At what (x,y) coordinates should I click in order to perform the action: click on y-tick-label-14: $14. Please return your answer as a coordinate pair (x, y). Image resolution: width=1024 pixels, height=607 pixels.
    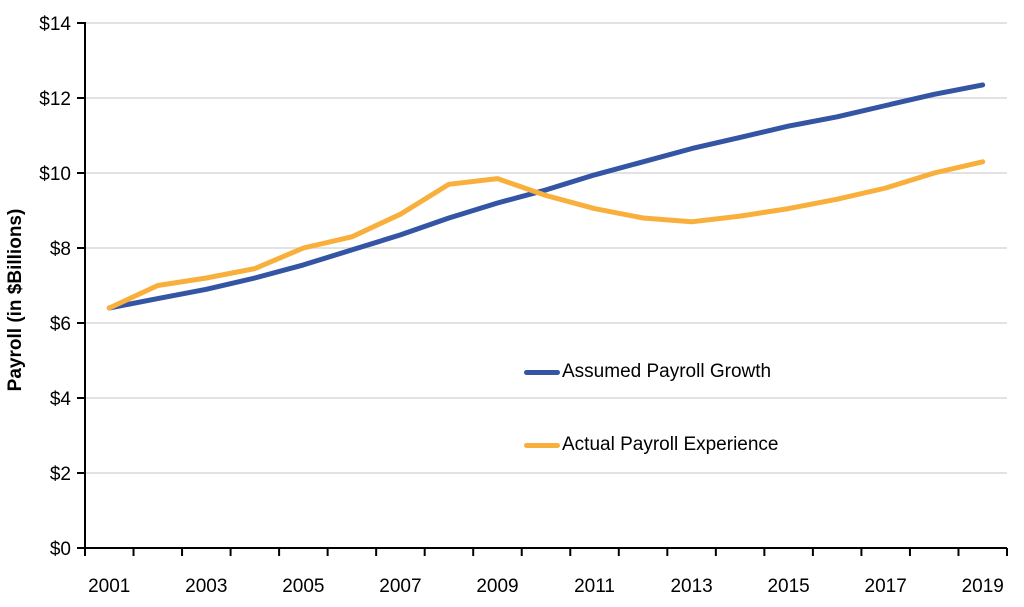
    Looking at the image, I should click on (55, 24).